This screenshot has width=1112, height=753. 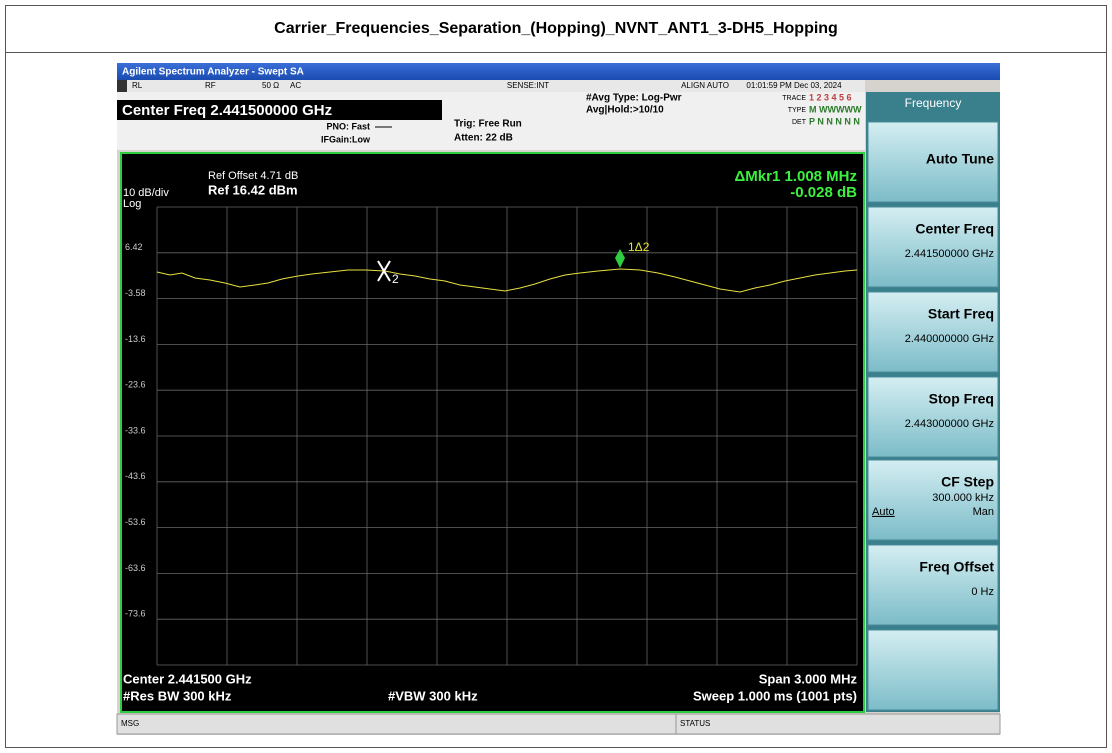 What do you see at coordinates (796, 176) in the screenshot?
I see `marker-readout: ΔMkr1 1.008 MHz` at bounding box center [796, 176].